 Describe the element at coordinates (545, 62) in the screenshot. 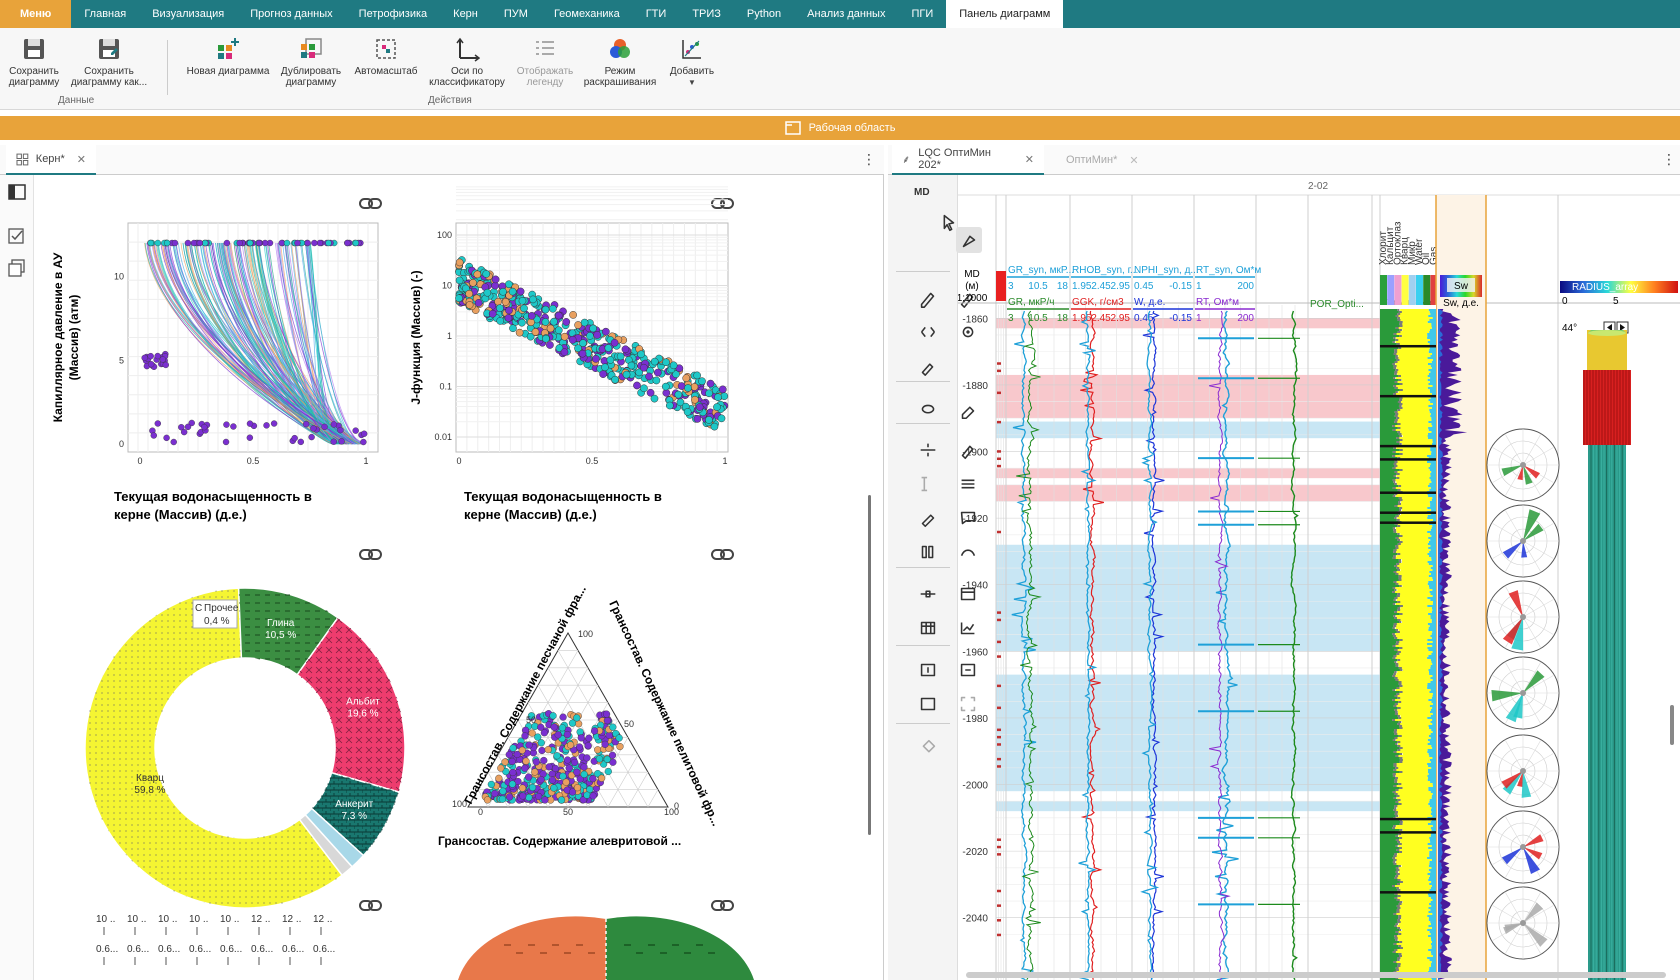

I see `show-legend-button: Отображать легенду` at that location.